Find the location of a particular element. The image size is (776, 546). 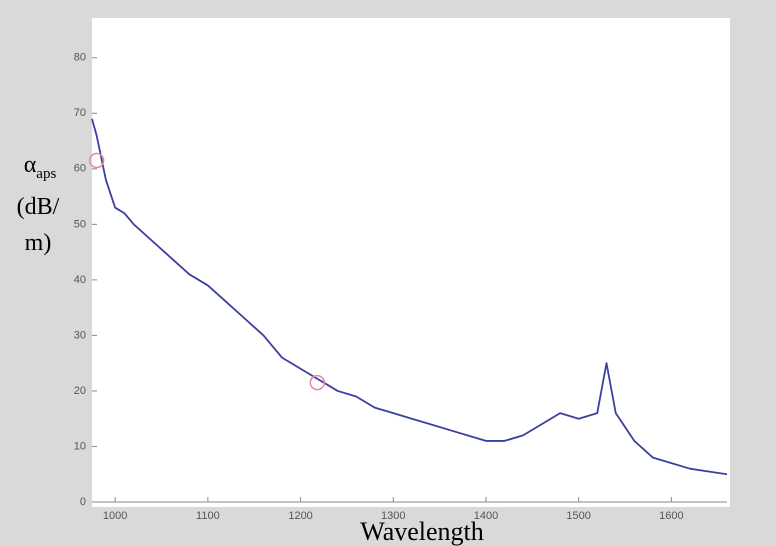

y-tick-label: 10 is located at coordinates (80, 446).